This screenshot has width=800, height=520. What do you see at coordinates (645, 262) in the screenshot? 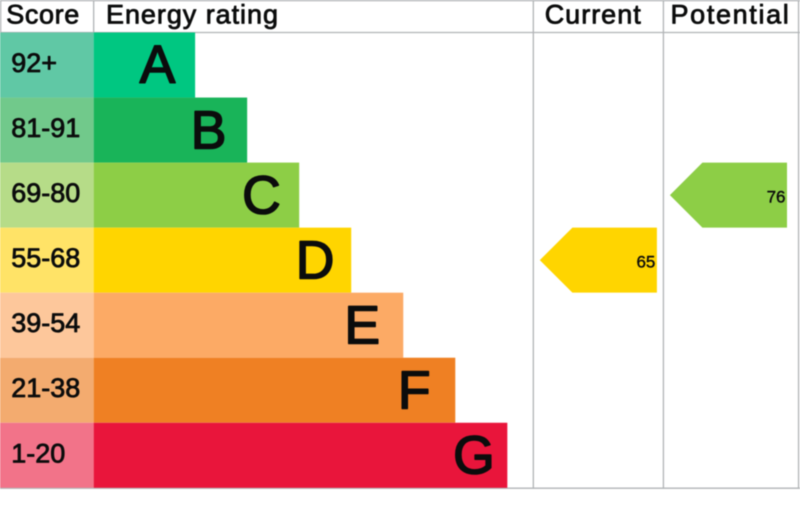
I see `svg-text: 65` at bounding box center [645, 262].